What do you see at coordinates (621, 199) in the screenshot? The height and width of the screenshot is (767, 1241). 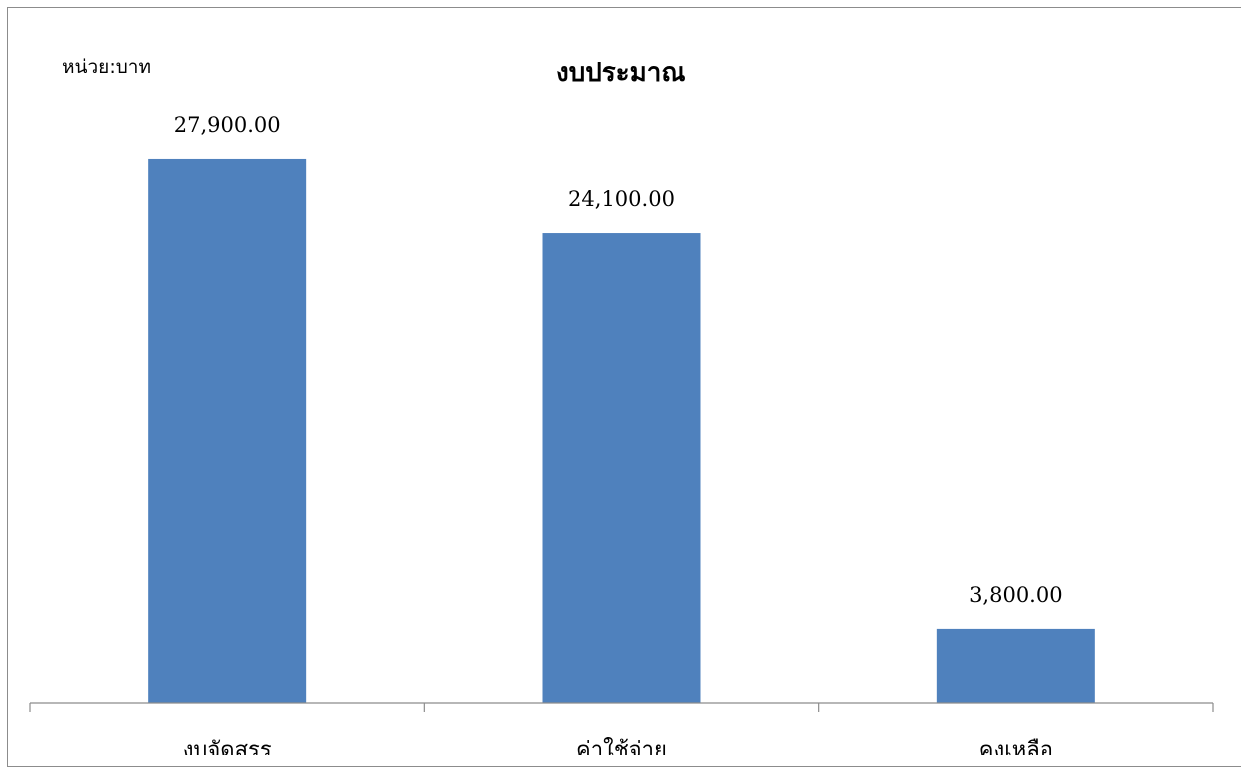 I see `data-label: 24,100.00` at bounding box center [621, 199].